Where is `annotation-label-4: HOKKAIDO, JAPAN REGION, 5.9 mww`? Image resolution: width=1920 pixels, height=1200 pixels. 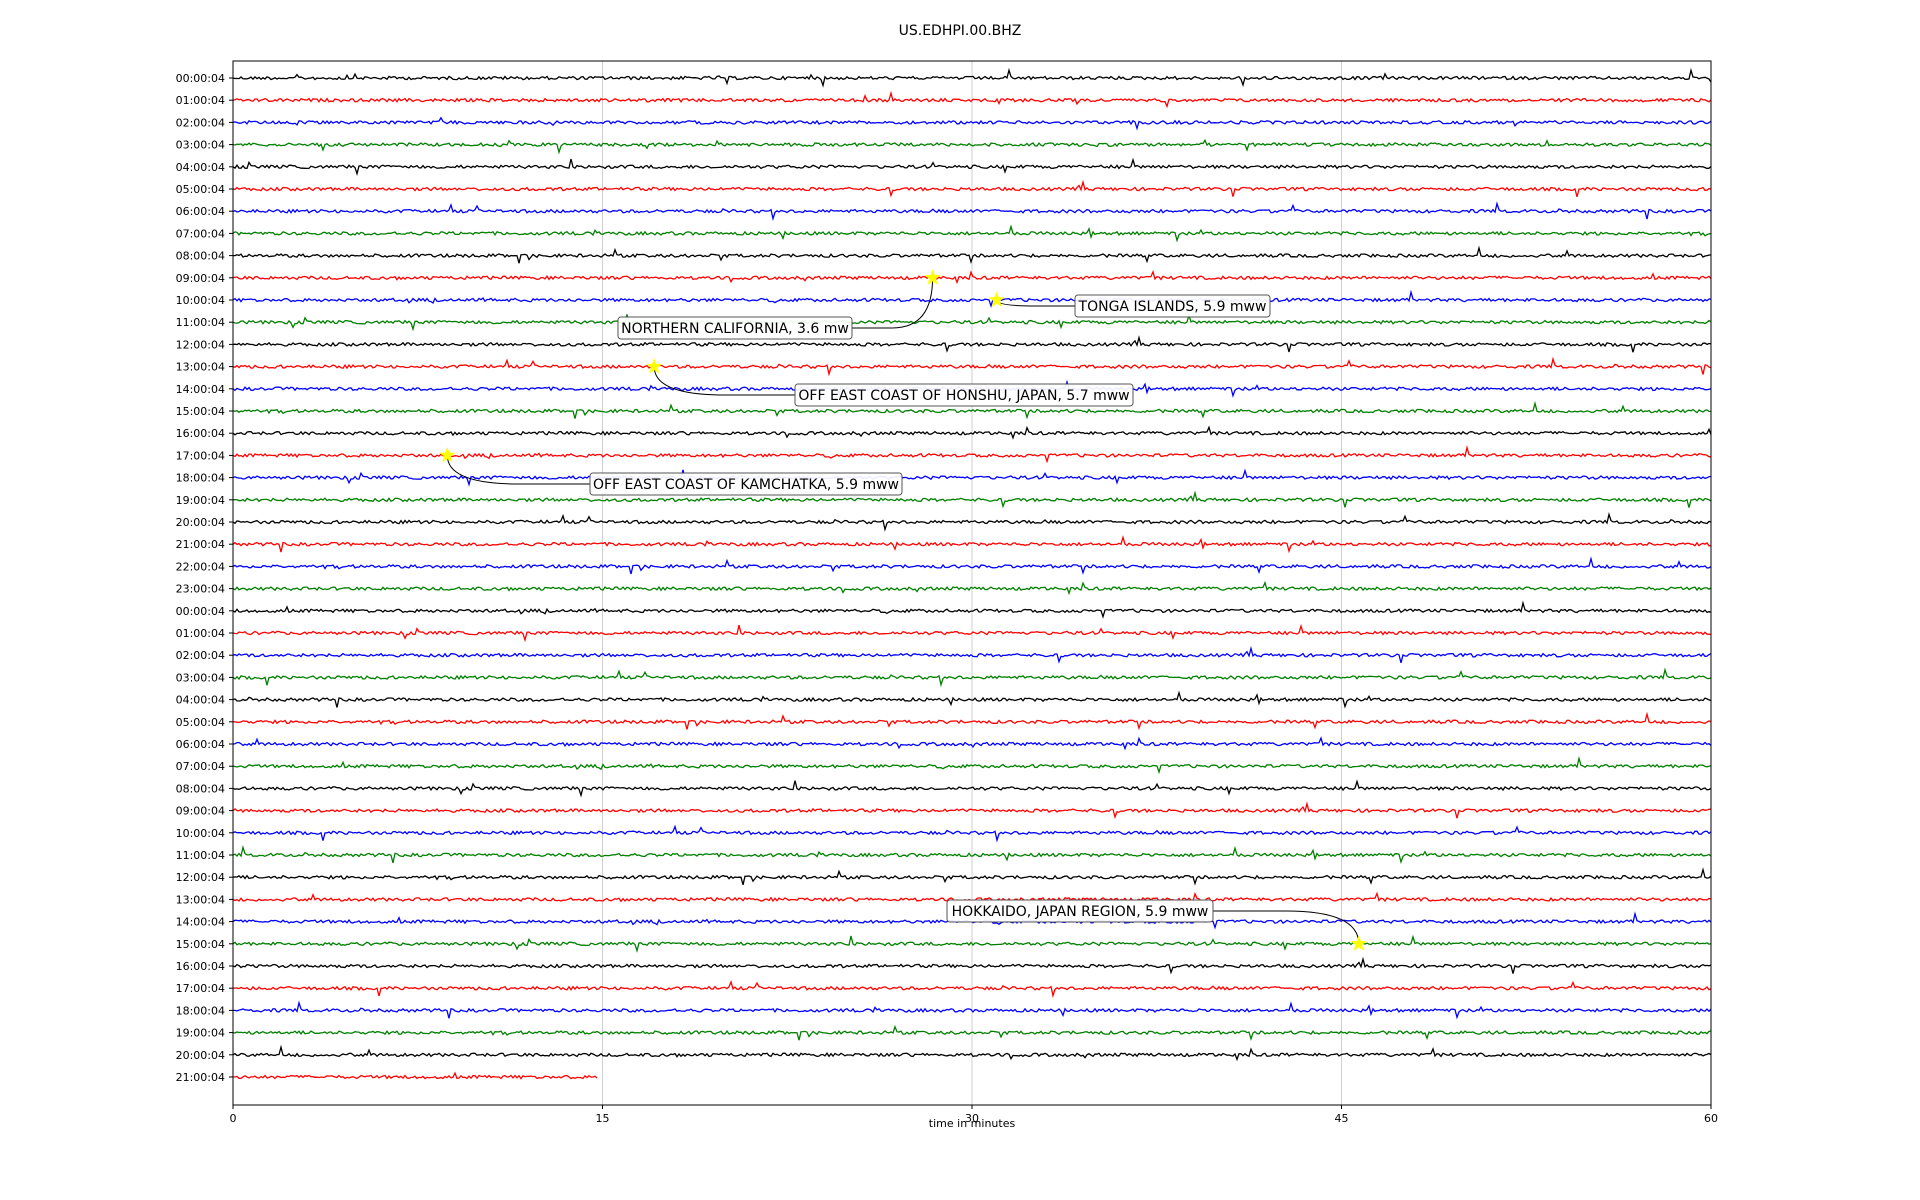
annotation-label-4: HOKKAIDO, JAPAN REGION, 5.9 mww is located at coordinates (1080, 912).